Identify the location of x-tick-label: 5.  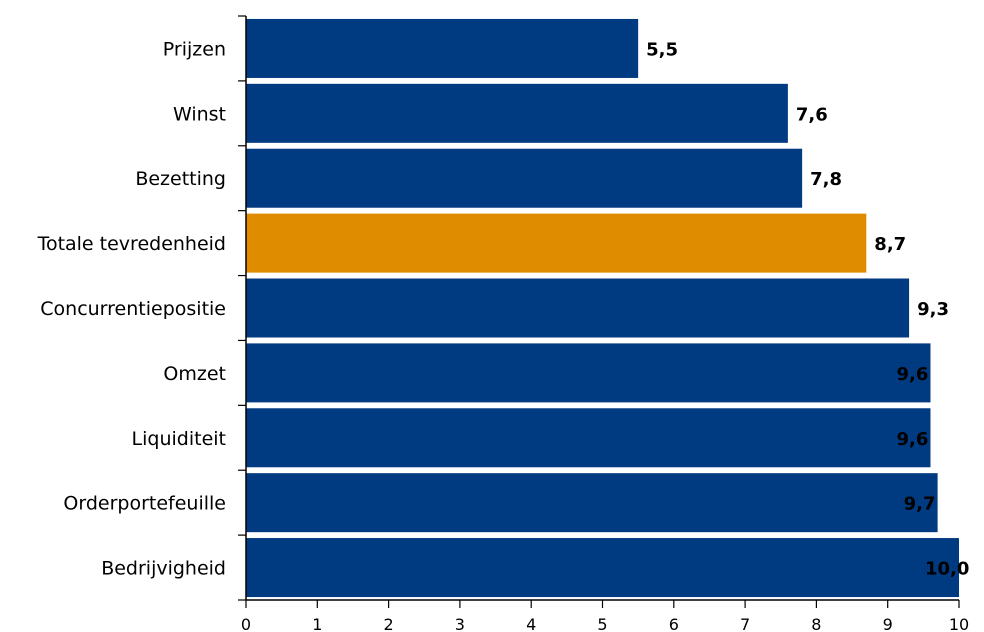
(602, 623).